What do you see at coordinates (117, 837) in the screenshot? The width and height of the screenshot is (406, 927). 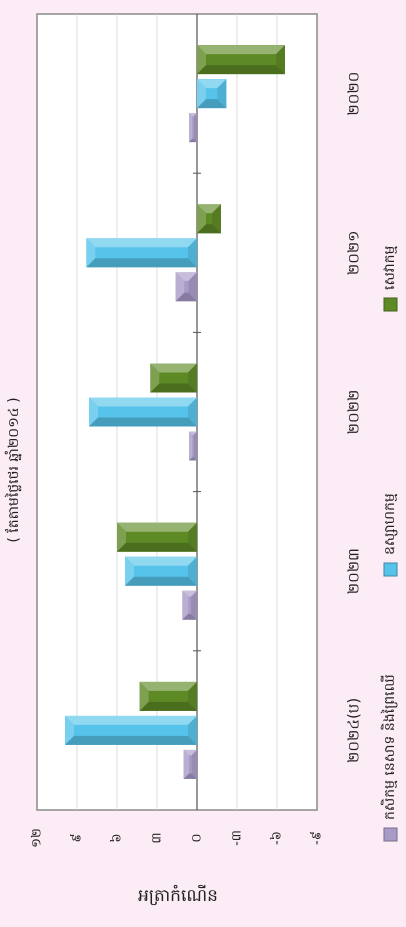 I see `value-tick-label: ៦` at bounding box center [117, 837].